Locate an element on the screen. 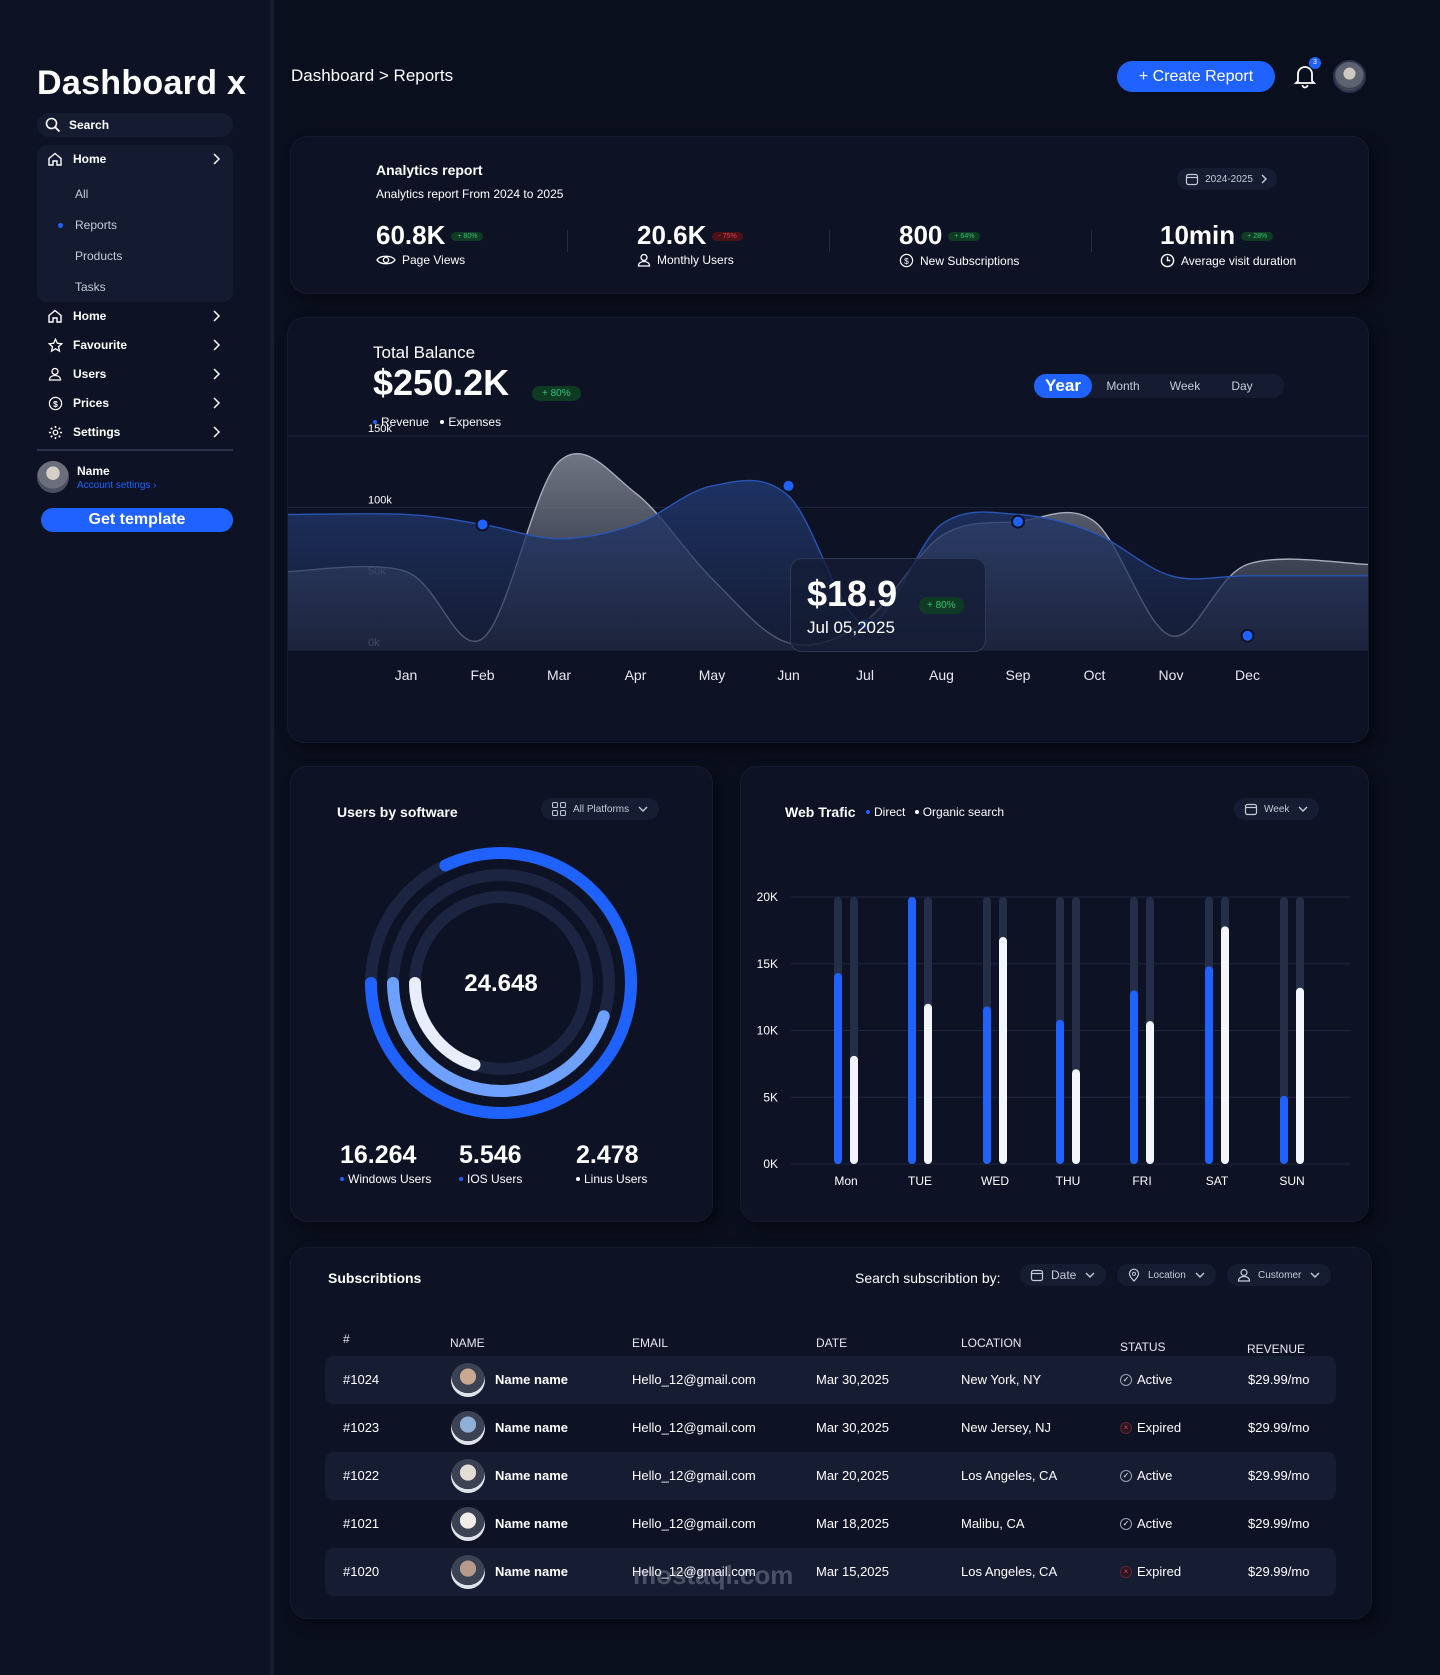 Image resolution: width=1440 pixels, height=1675 pixels. traffic-title: Web Trafic is located at coordinates (820, 812).